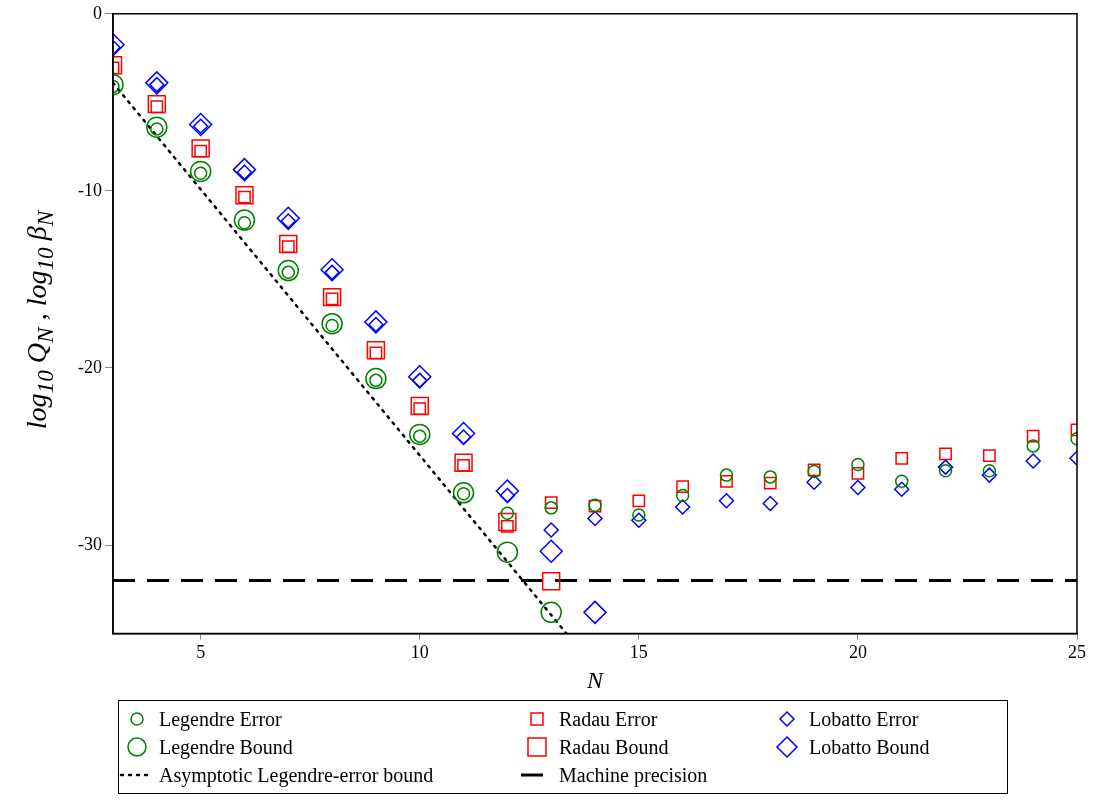  I want to click on x-axis-title: N, so click(595, 679).